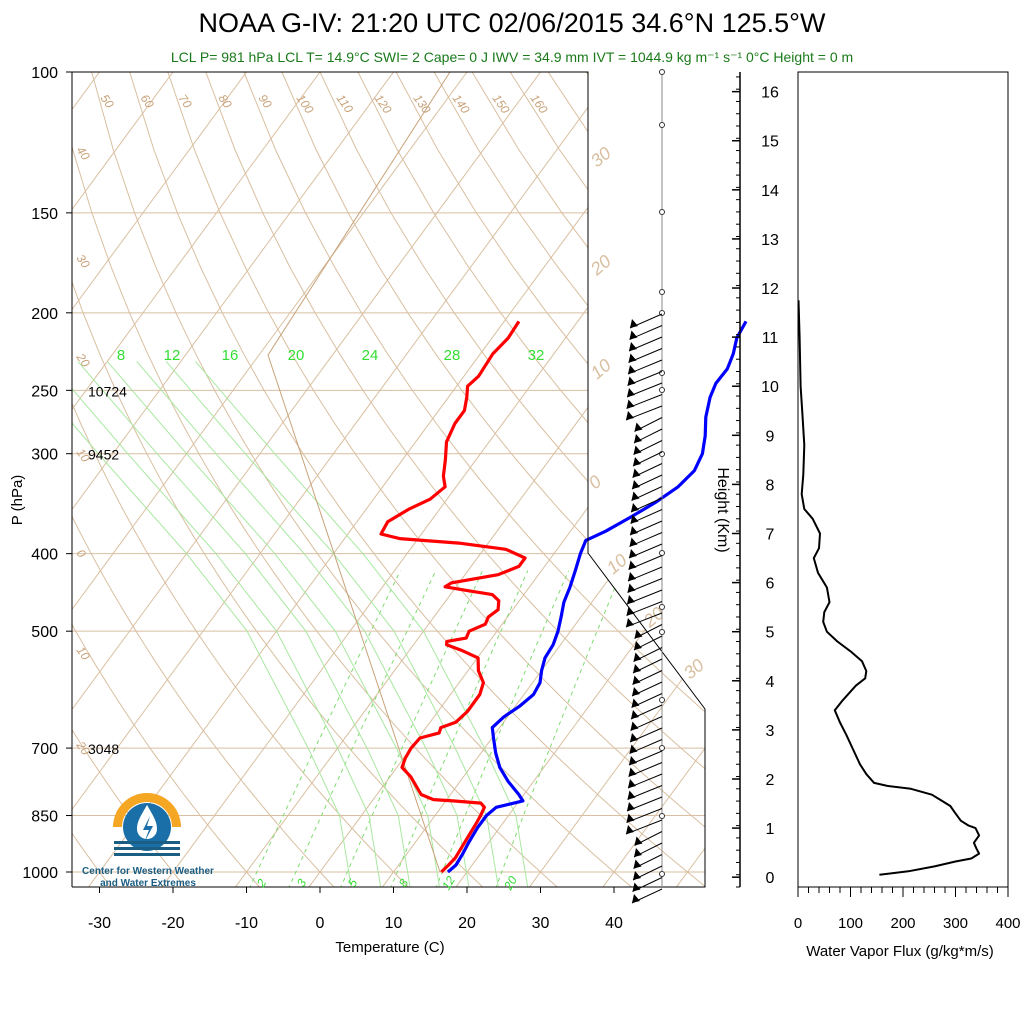 This screenshot has width=1024, height=1024. Describe the element at coordinates (148, 883) in the screenshot. I see `logo-caption-line2: and Water Extremes` at that location.